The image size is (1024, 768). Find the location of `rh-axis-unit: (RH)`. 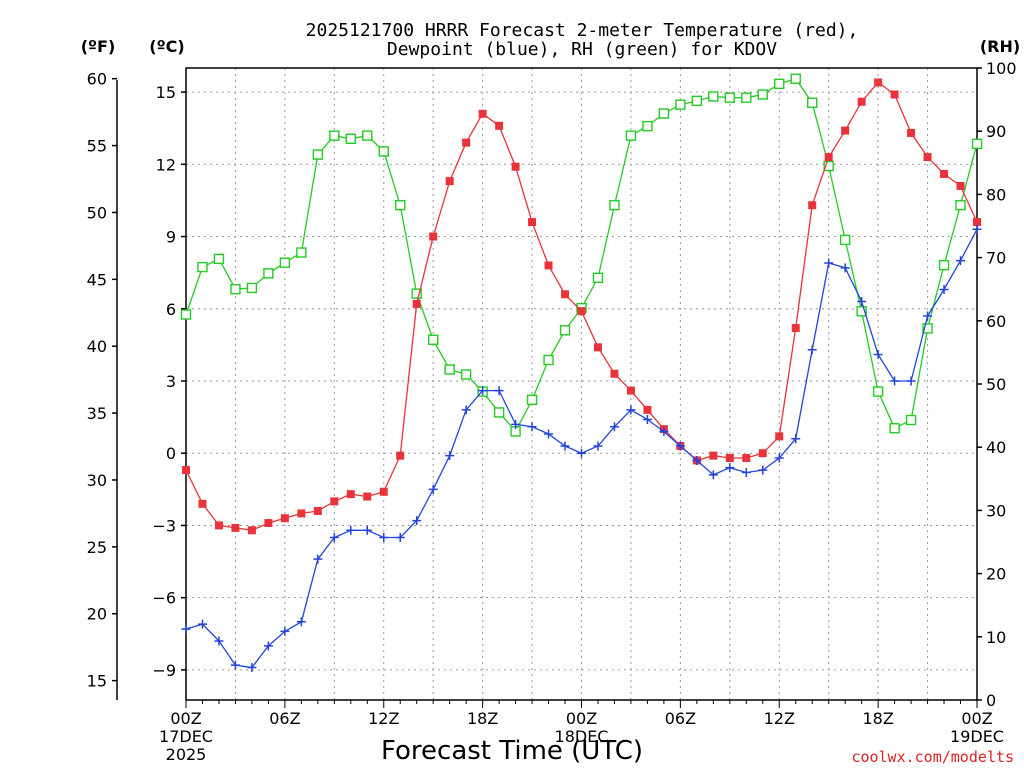

rh-axis-unit: (RH) is located at coordinates (1000, 46).